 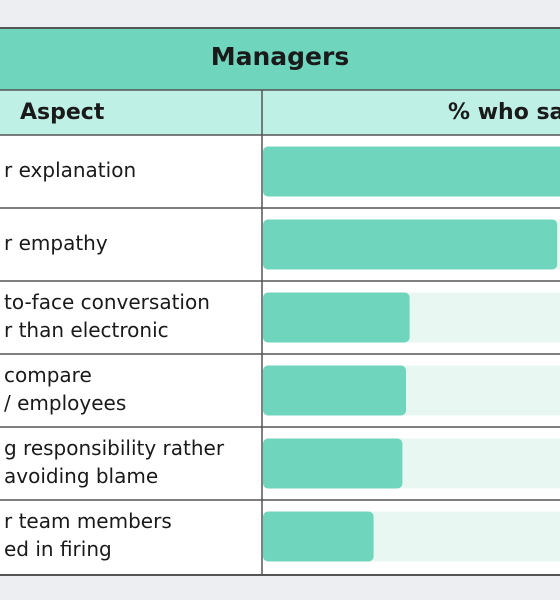 I want to click on aspect-label: to-face conversation, so click(x=107, y=302).